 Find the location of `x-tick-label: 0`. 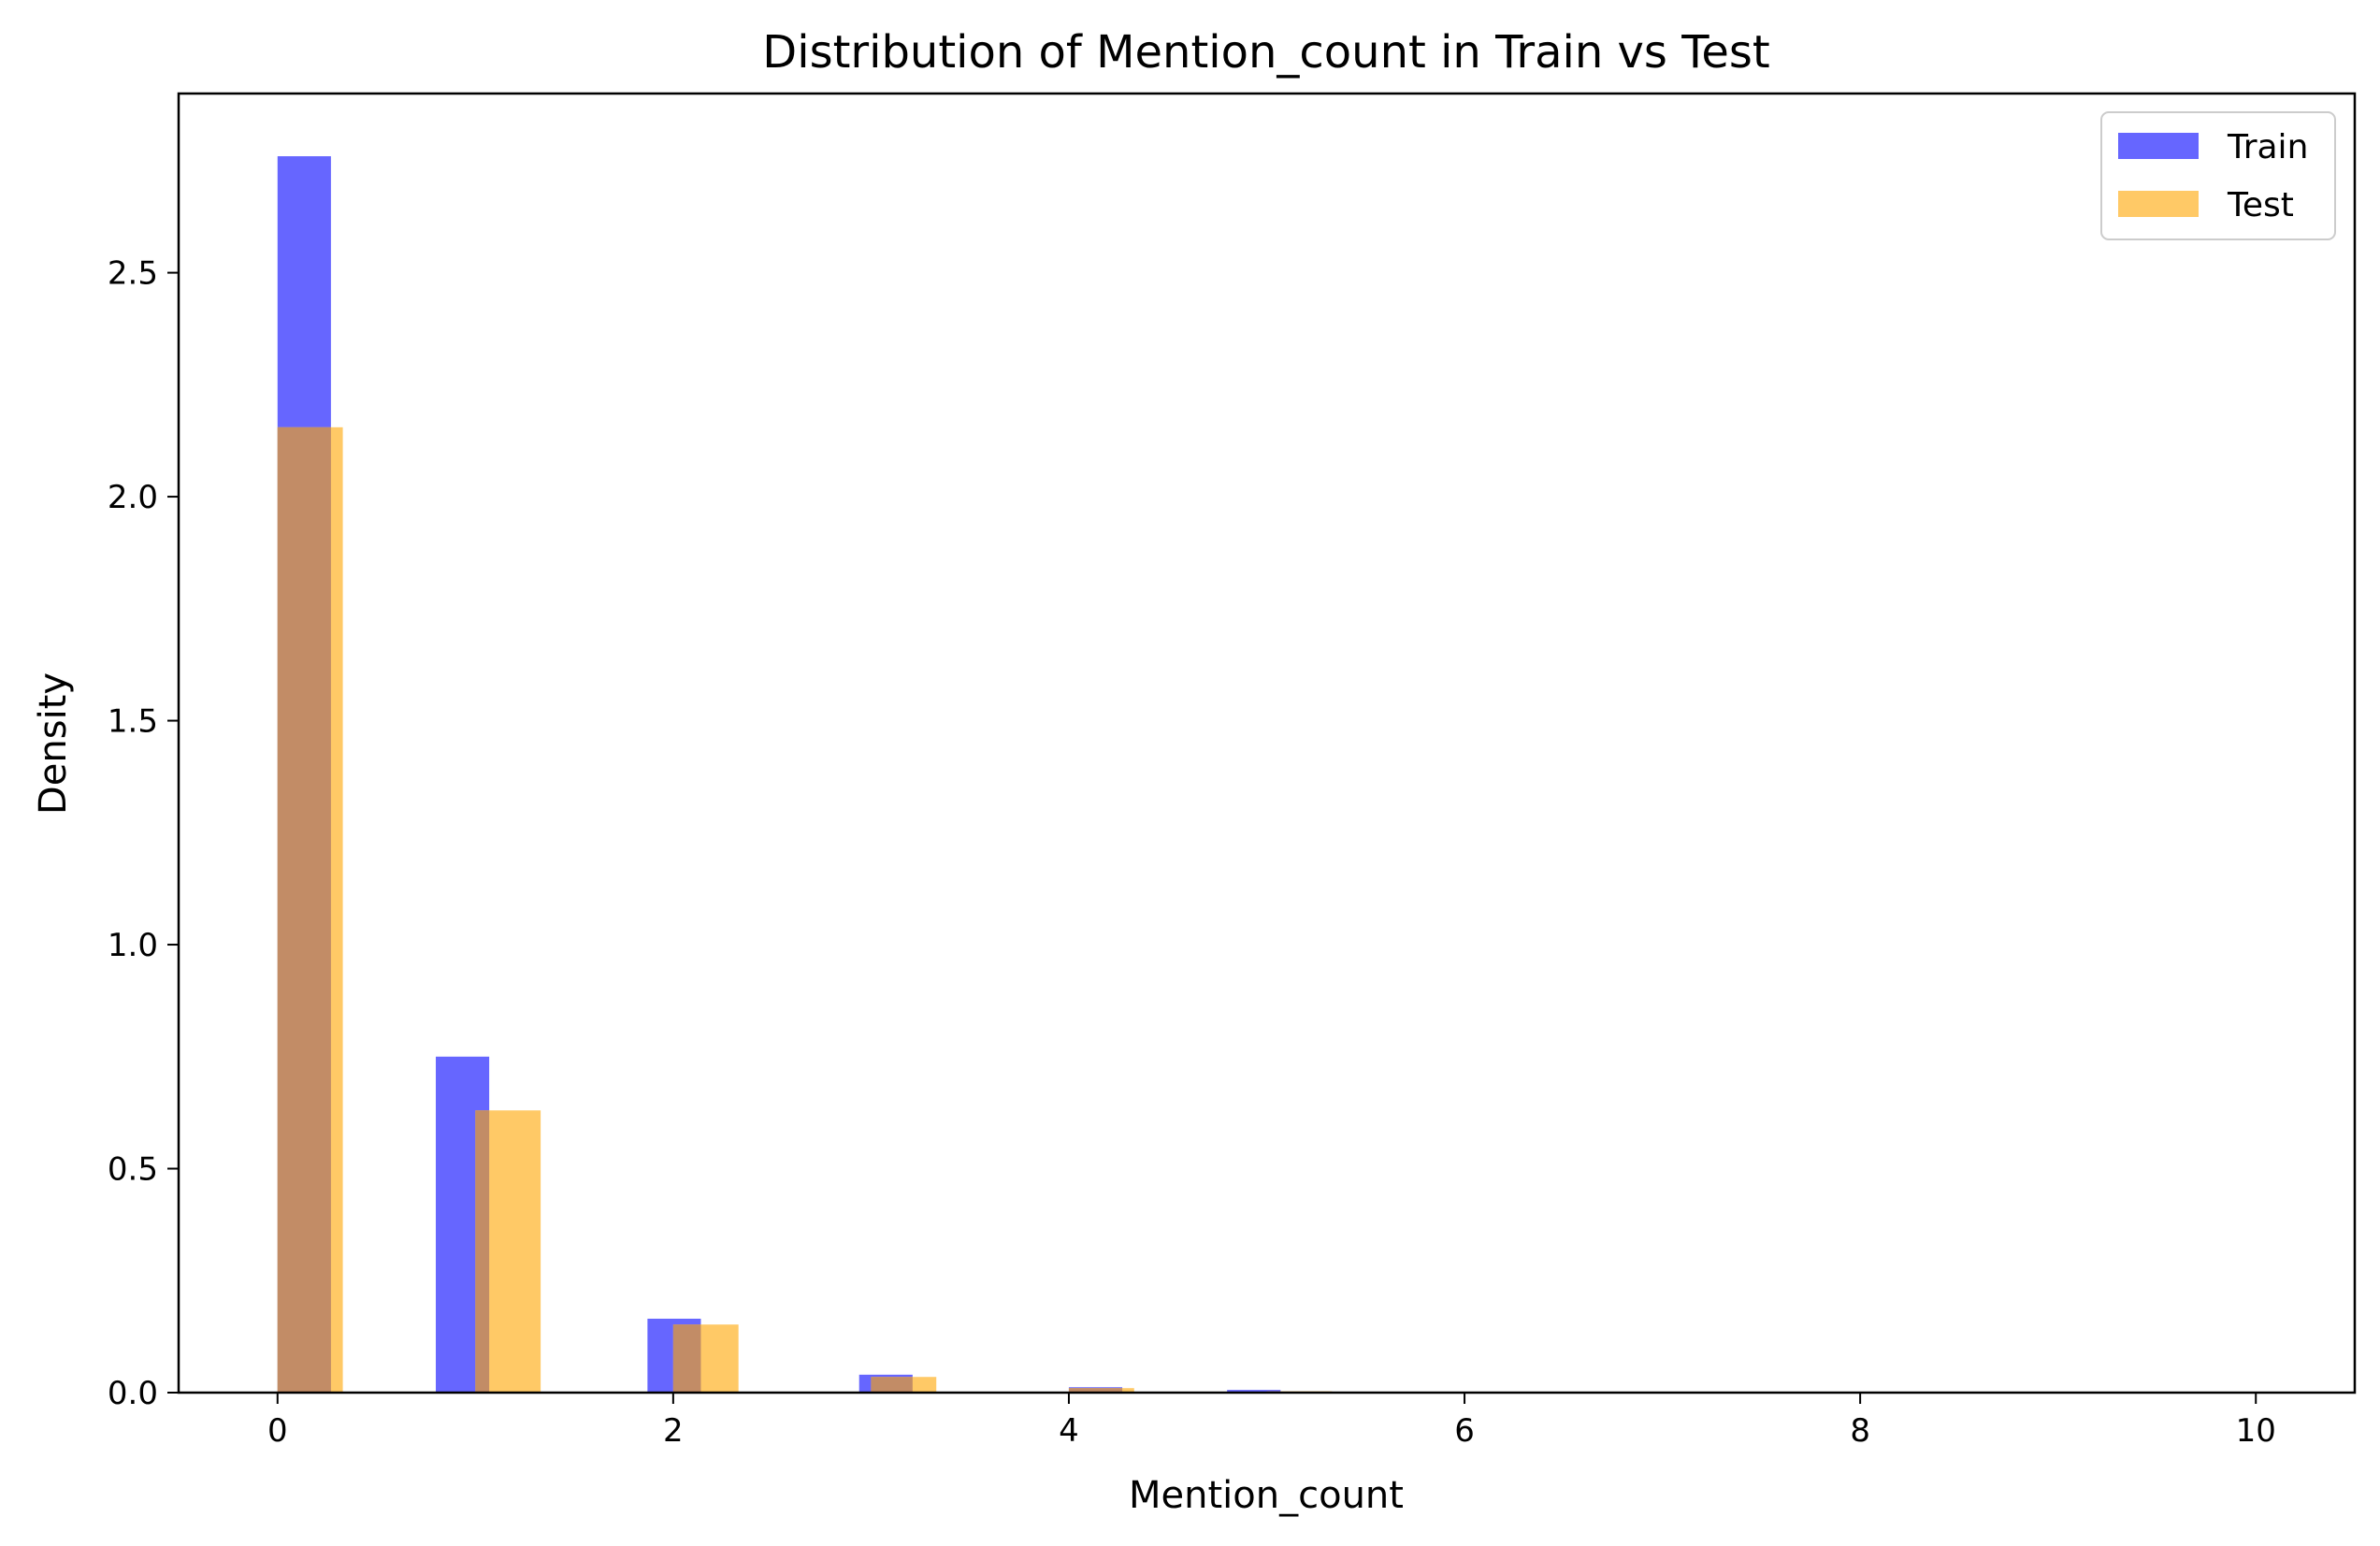

x-tick-label: 0 is located at coordinates (277, 1431).